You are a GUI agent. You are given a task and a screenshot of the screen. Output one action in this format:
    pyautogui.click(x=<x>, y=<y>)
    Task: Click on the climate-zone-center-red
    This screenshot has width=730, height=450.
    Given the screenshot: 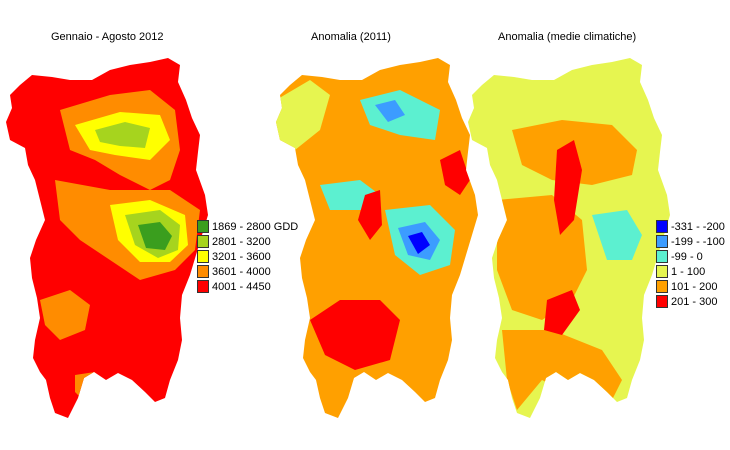 What is the action you would take?
    pyautogui.click(x=568, y=187)
    